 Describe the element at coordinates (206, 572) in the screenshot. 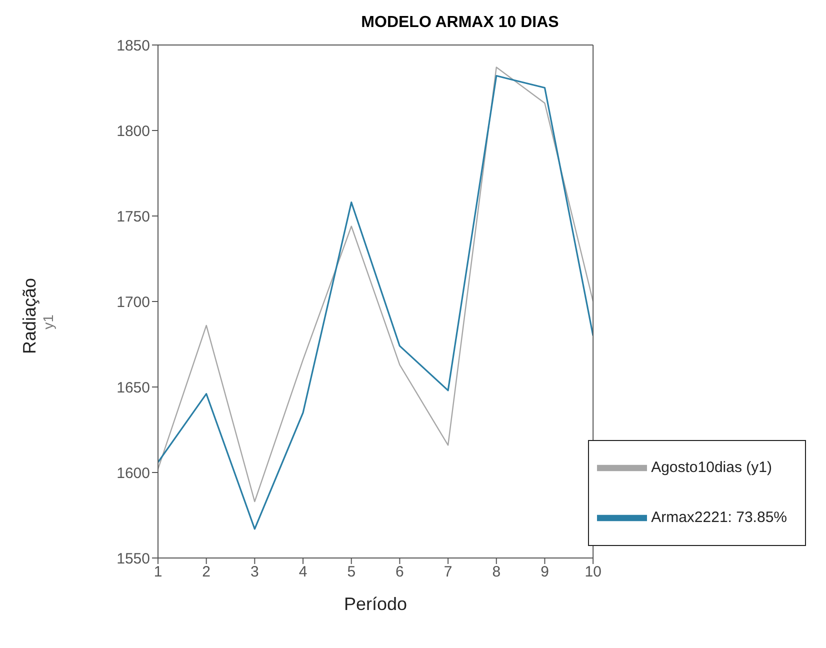

I see `x-tick-label: 2` at that location.